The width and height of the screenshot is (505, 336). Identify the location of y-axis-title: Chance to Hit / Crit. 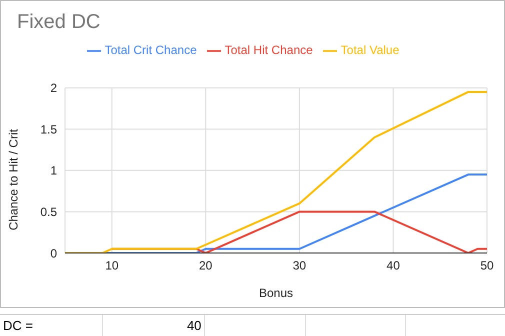
(13, 179).